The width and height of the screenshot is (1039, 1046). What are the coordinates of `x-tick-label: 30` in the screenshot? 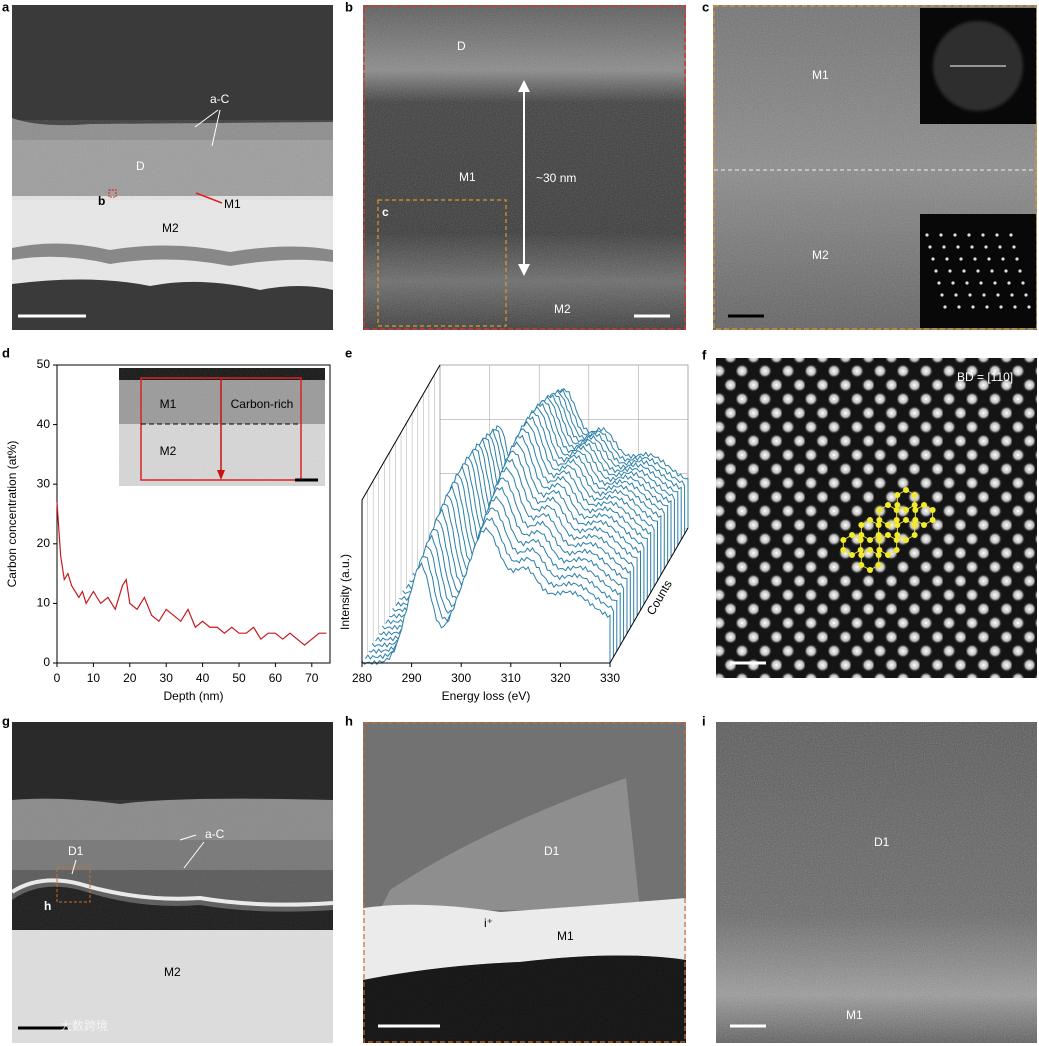 It's located at (167, 678).